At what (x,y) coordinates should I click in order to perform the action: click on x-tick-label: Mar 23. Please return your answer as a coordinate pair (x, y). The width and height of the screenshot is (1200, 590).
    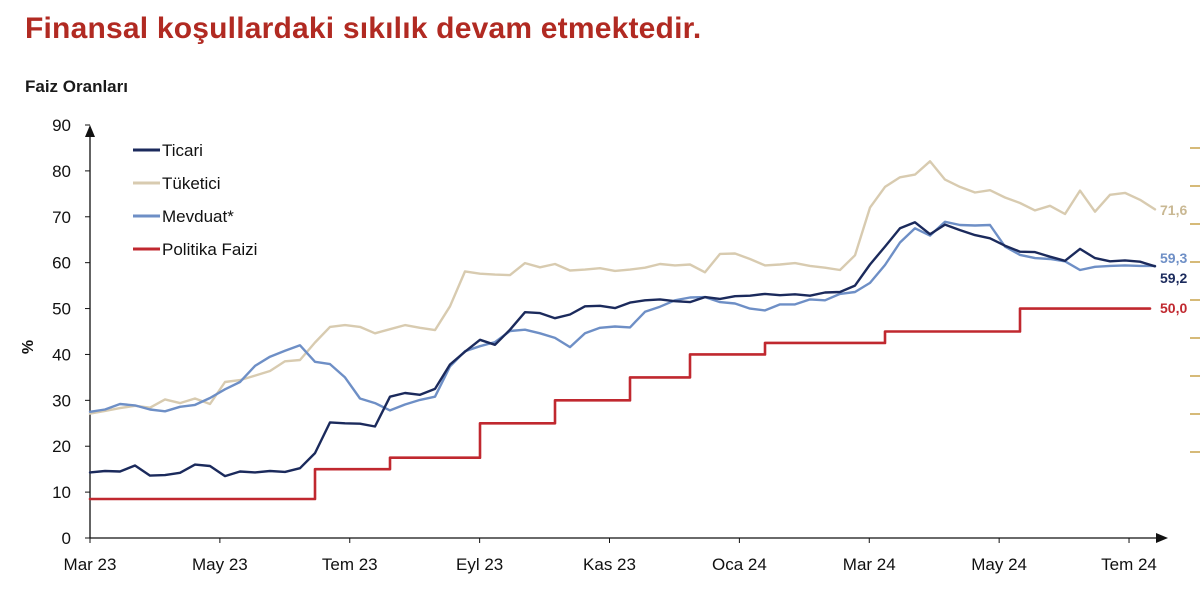
    Looking at the image, I should click on (90, 564).